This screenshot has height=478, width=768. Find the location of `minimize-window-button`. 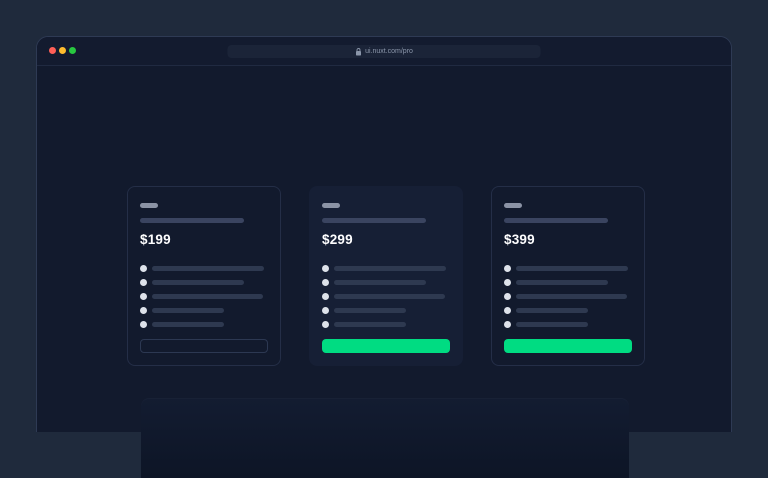

minimize-window-button is located at coordinates (62, 50).